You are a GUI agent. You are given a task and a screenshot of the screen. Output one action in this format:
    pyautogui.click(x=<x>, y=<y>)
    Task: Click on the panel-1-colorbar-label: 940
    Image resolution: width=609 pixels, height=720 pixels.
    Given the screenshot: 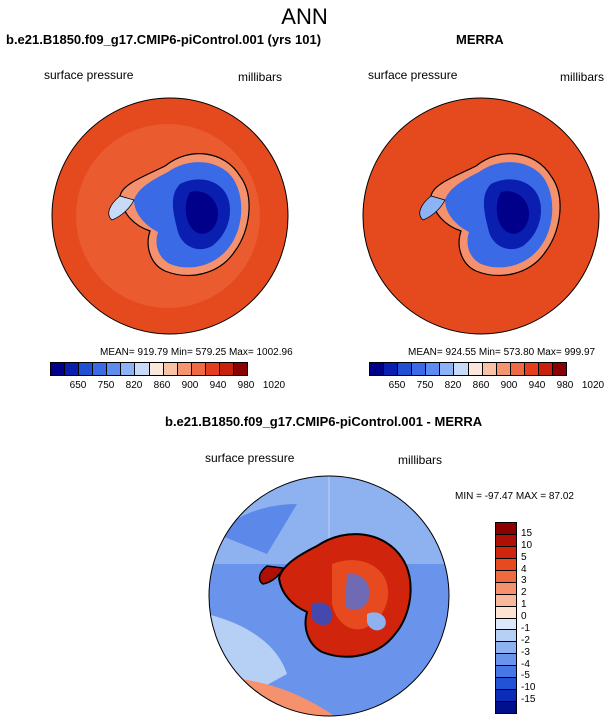 What is the action you would take?
    pyautogui.click(x=218, y=385)
    